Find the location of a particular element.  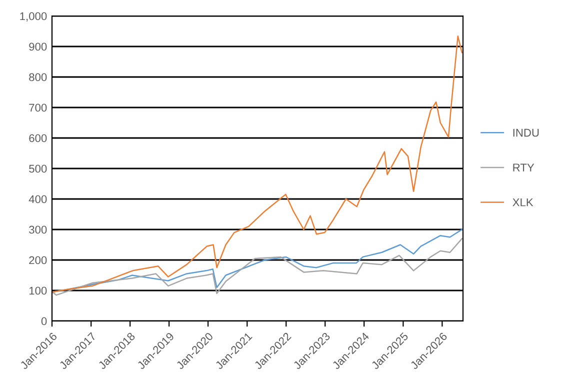

legend-label: XLK is located at coordinates (523, 202).